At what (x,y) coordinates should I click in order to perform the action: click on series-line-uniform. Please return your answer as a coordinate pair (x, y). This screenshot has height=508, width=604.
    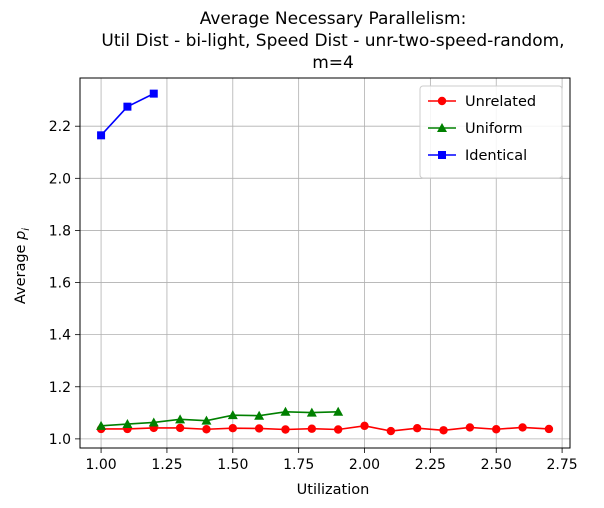
    Looking at the image, I should click on (220, 418).